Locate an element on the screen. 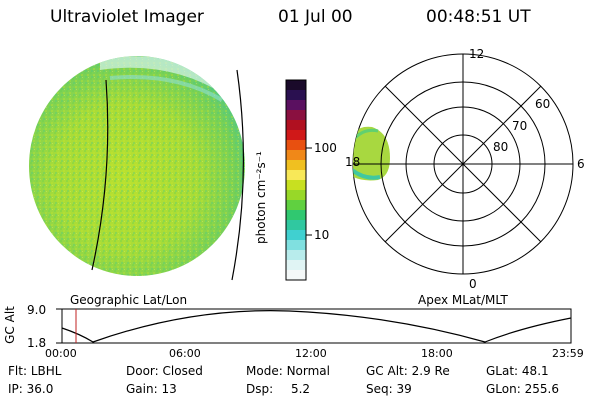 This screenshot has width=600, height=400. info-mode: Mode: Normal is located at coordinates (288, 371).